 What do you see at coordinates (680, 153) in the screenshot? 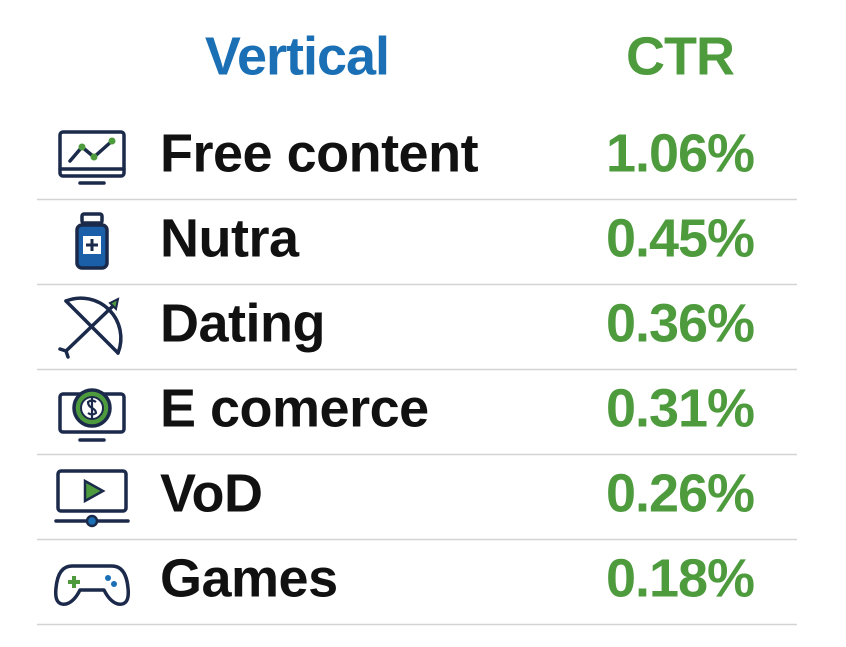
I see `ctr-value: 1.06%` at bounding box center [680, 153].